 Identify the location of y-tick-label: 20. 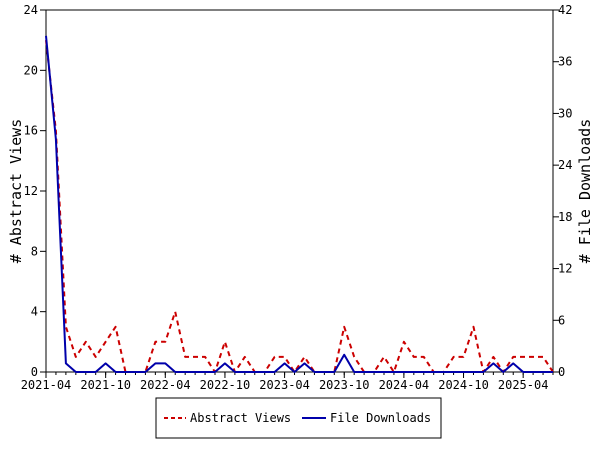
(31, 70).